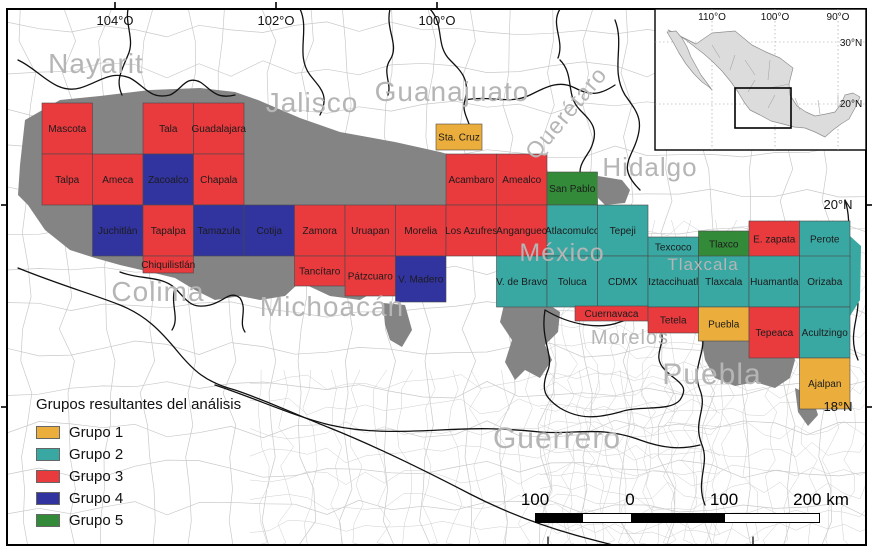 The height and width of the screenshot is (555, 872). I want to click on grid-cell-v-madero, so click(421, 279).